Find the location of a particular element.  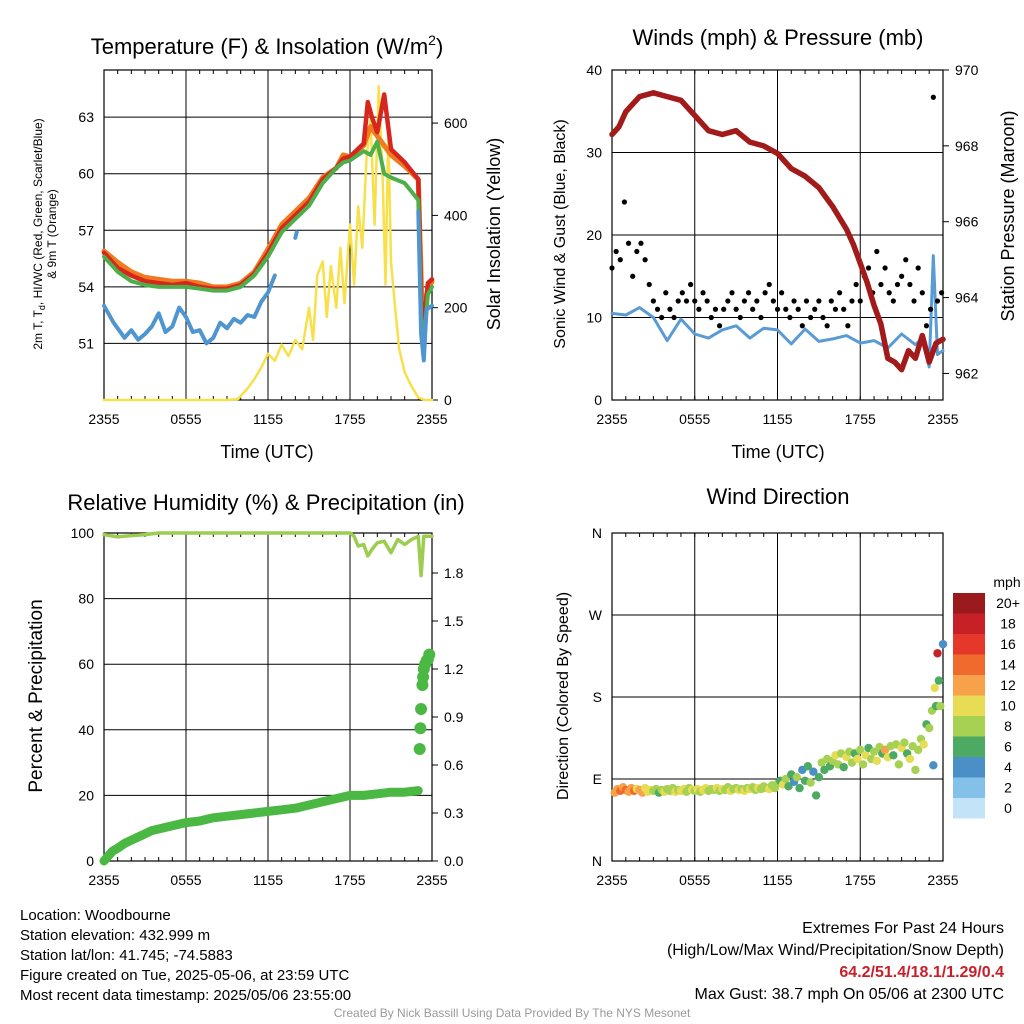

speed-legend-label: 20+ is located at coordinates (1008, 603).